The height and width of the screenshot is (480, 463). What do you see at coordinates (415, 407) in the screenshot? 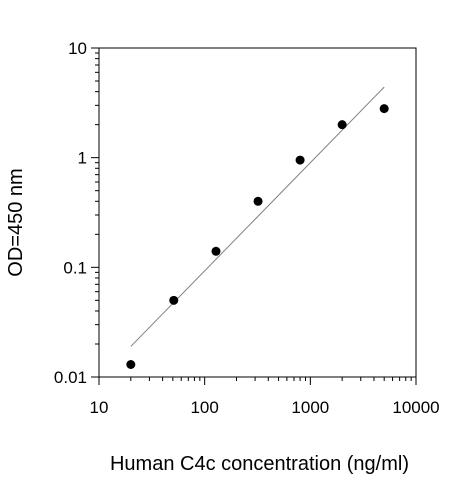
I see `x-tick-label: 10000` at bounding box center [415, 407].